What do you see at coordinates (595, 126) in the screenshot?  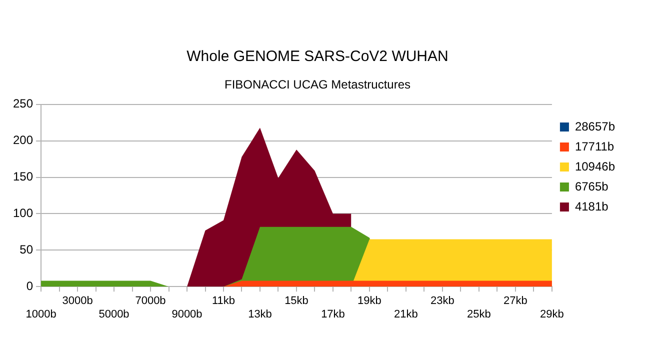 I see `legend-label: 28657b` at bounding box center [595, 126].